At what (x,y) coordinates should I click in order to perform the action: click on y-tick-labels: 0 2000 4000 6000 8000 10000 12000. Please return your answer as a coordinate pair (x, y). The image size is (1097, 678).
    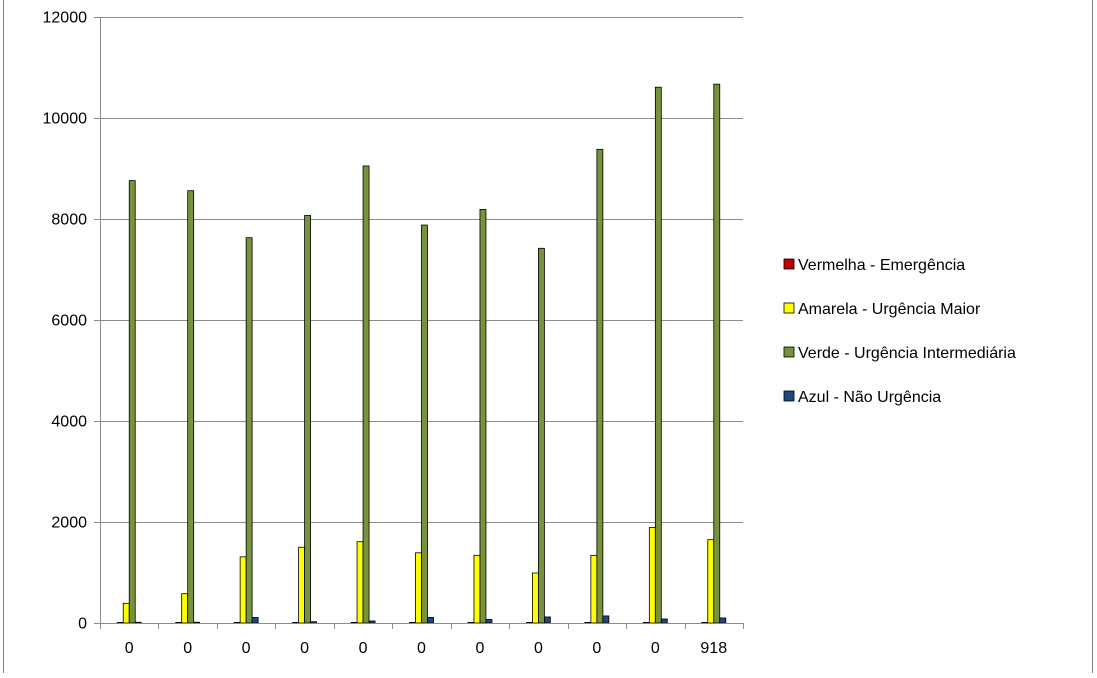
    Looking at the image, I should click on (65, 321).